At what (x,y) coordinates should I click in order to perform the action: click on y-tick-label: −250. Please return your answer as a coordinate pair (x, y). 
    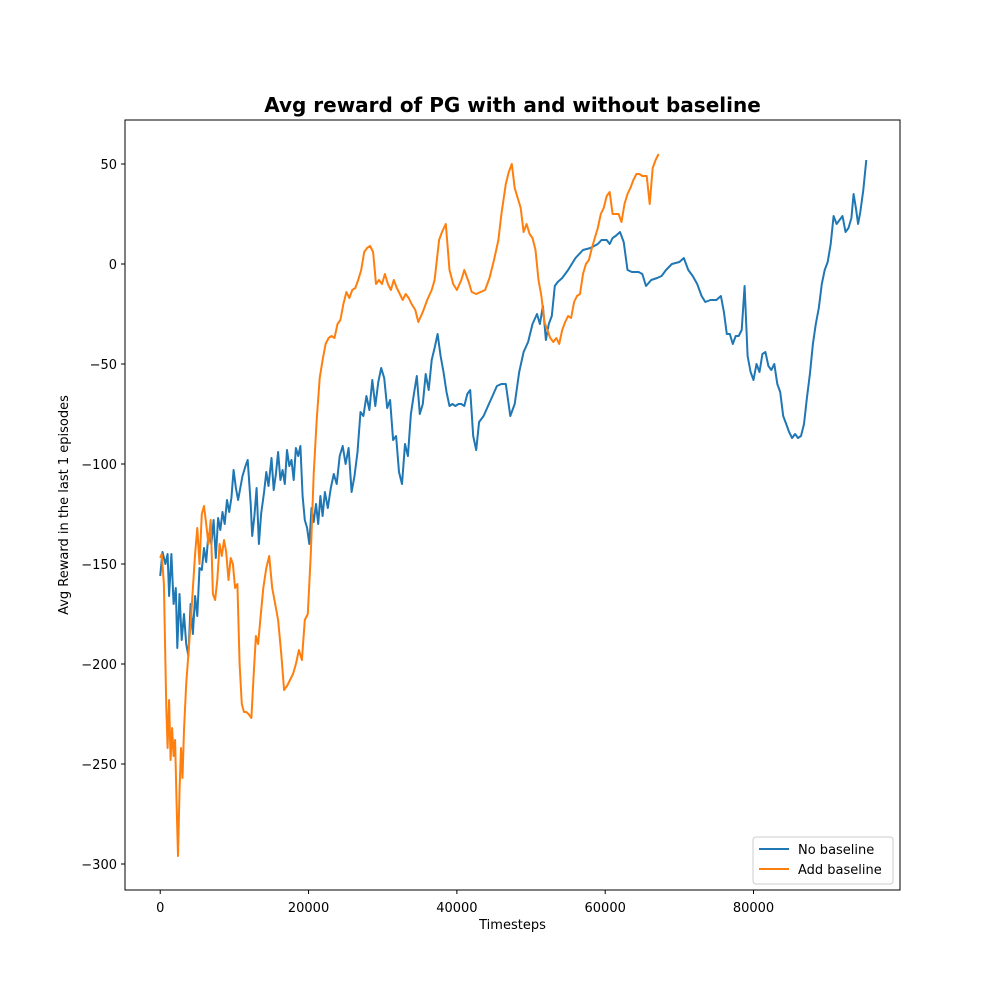
    Looking at the image, I should click on (99, 765).